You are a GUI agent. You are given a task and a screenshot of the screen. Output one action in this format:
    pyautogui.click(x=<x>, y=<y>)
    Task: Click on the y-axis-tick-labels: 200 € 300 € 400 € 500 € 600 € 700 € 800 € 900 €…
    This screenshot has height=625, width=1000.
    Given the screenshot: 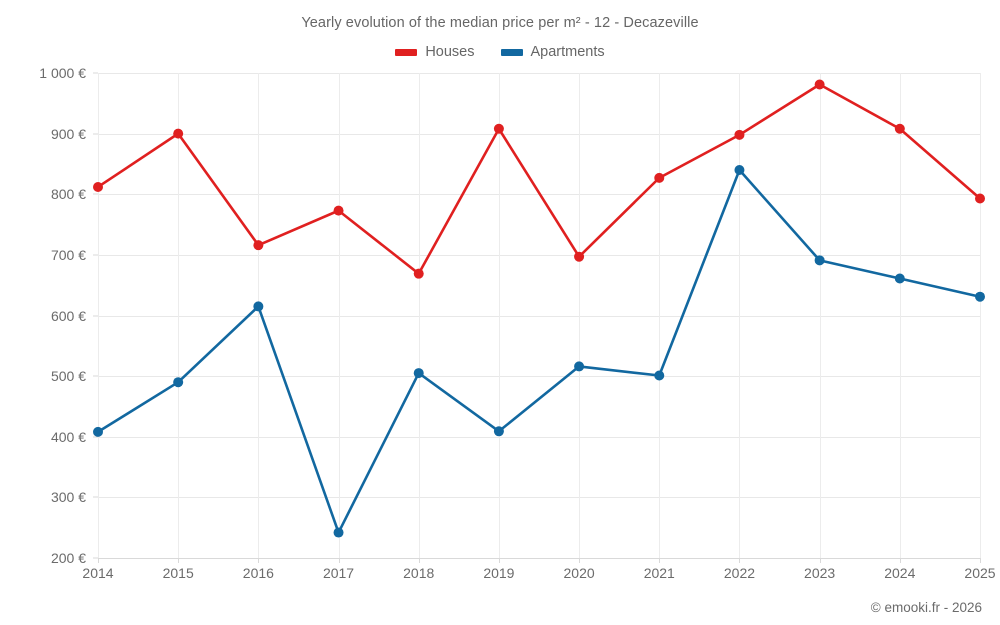 What is the action you would take?
    pyautogui.click(x=43, y=312)
    